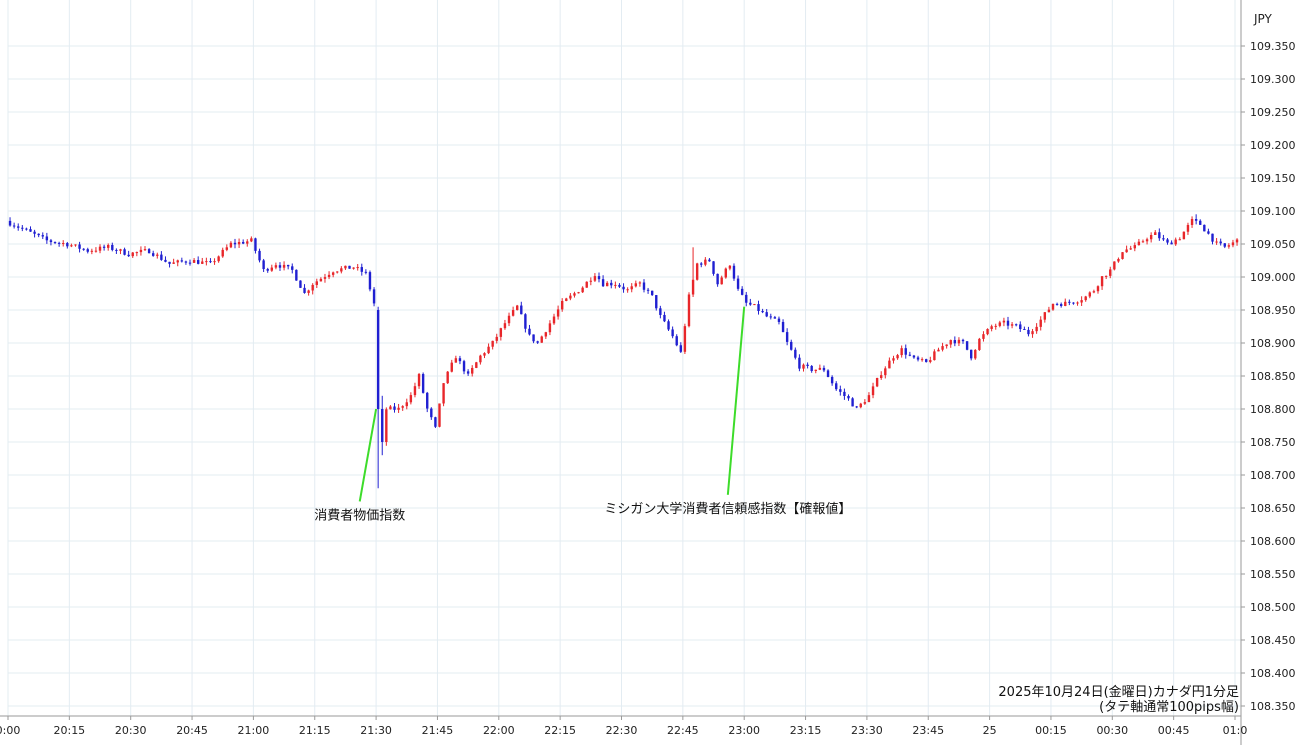 The image size is (1300, 749). I want to click on x-tick-label: 21:00, so click(254, 730).